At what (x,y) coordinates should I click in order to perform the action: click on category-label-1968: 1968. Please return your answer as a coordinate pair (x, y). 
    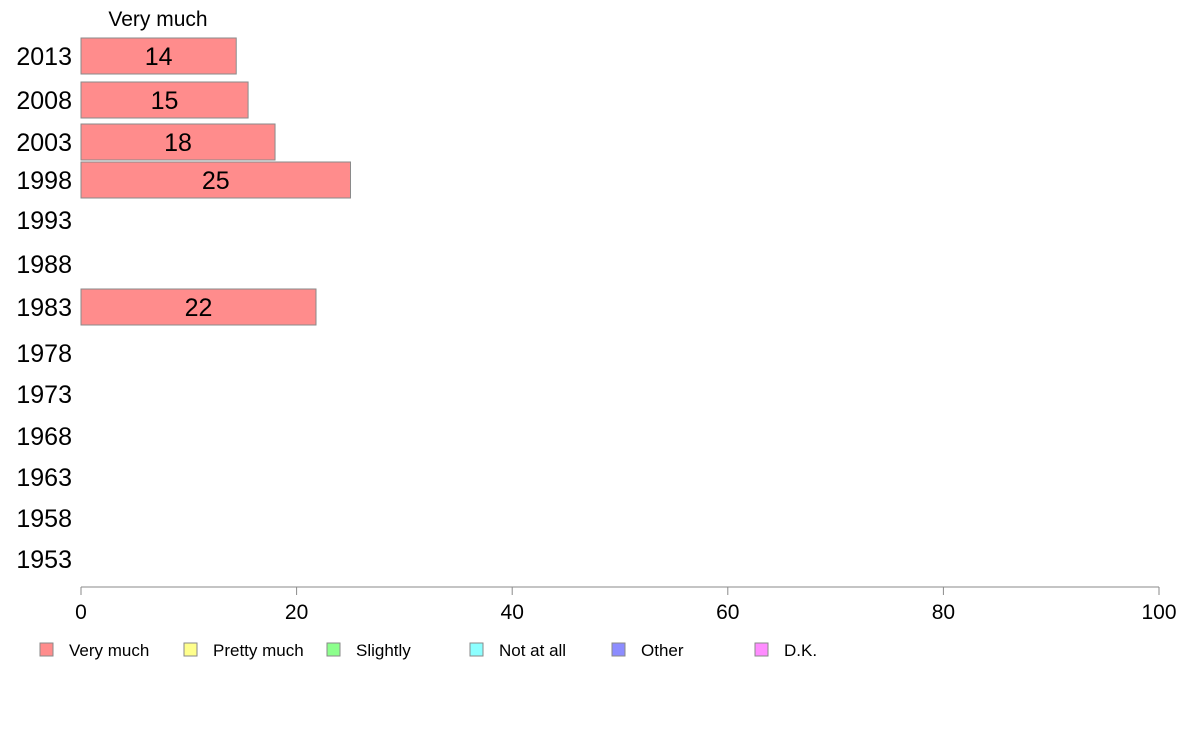
    Looking at the image, I should click on (44, 437).